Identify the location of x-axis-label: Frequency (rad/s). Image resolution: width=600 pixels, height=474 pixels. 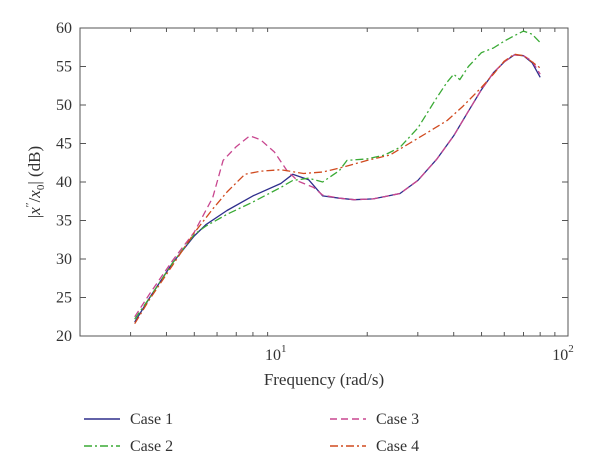
(324, 379).